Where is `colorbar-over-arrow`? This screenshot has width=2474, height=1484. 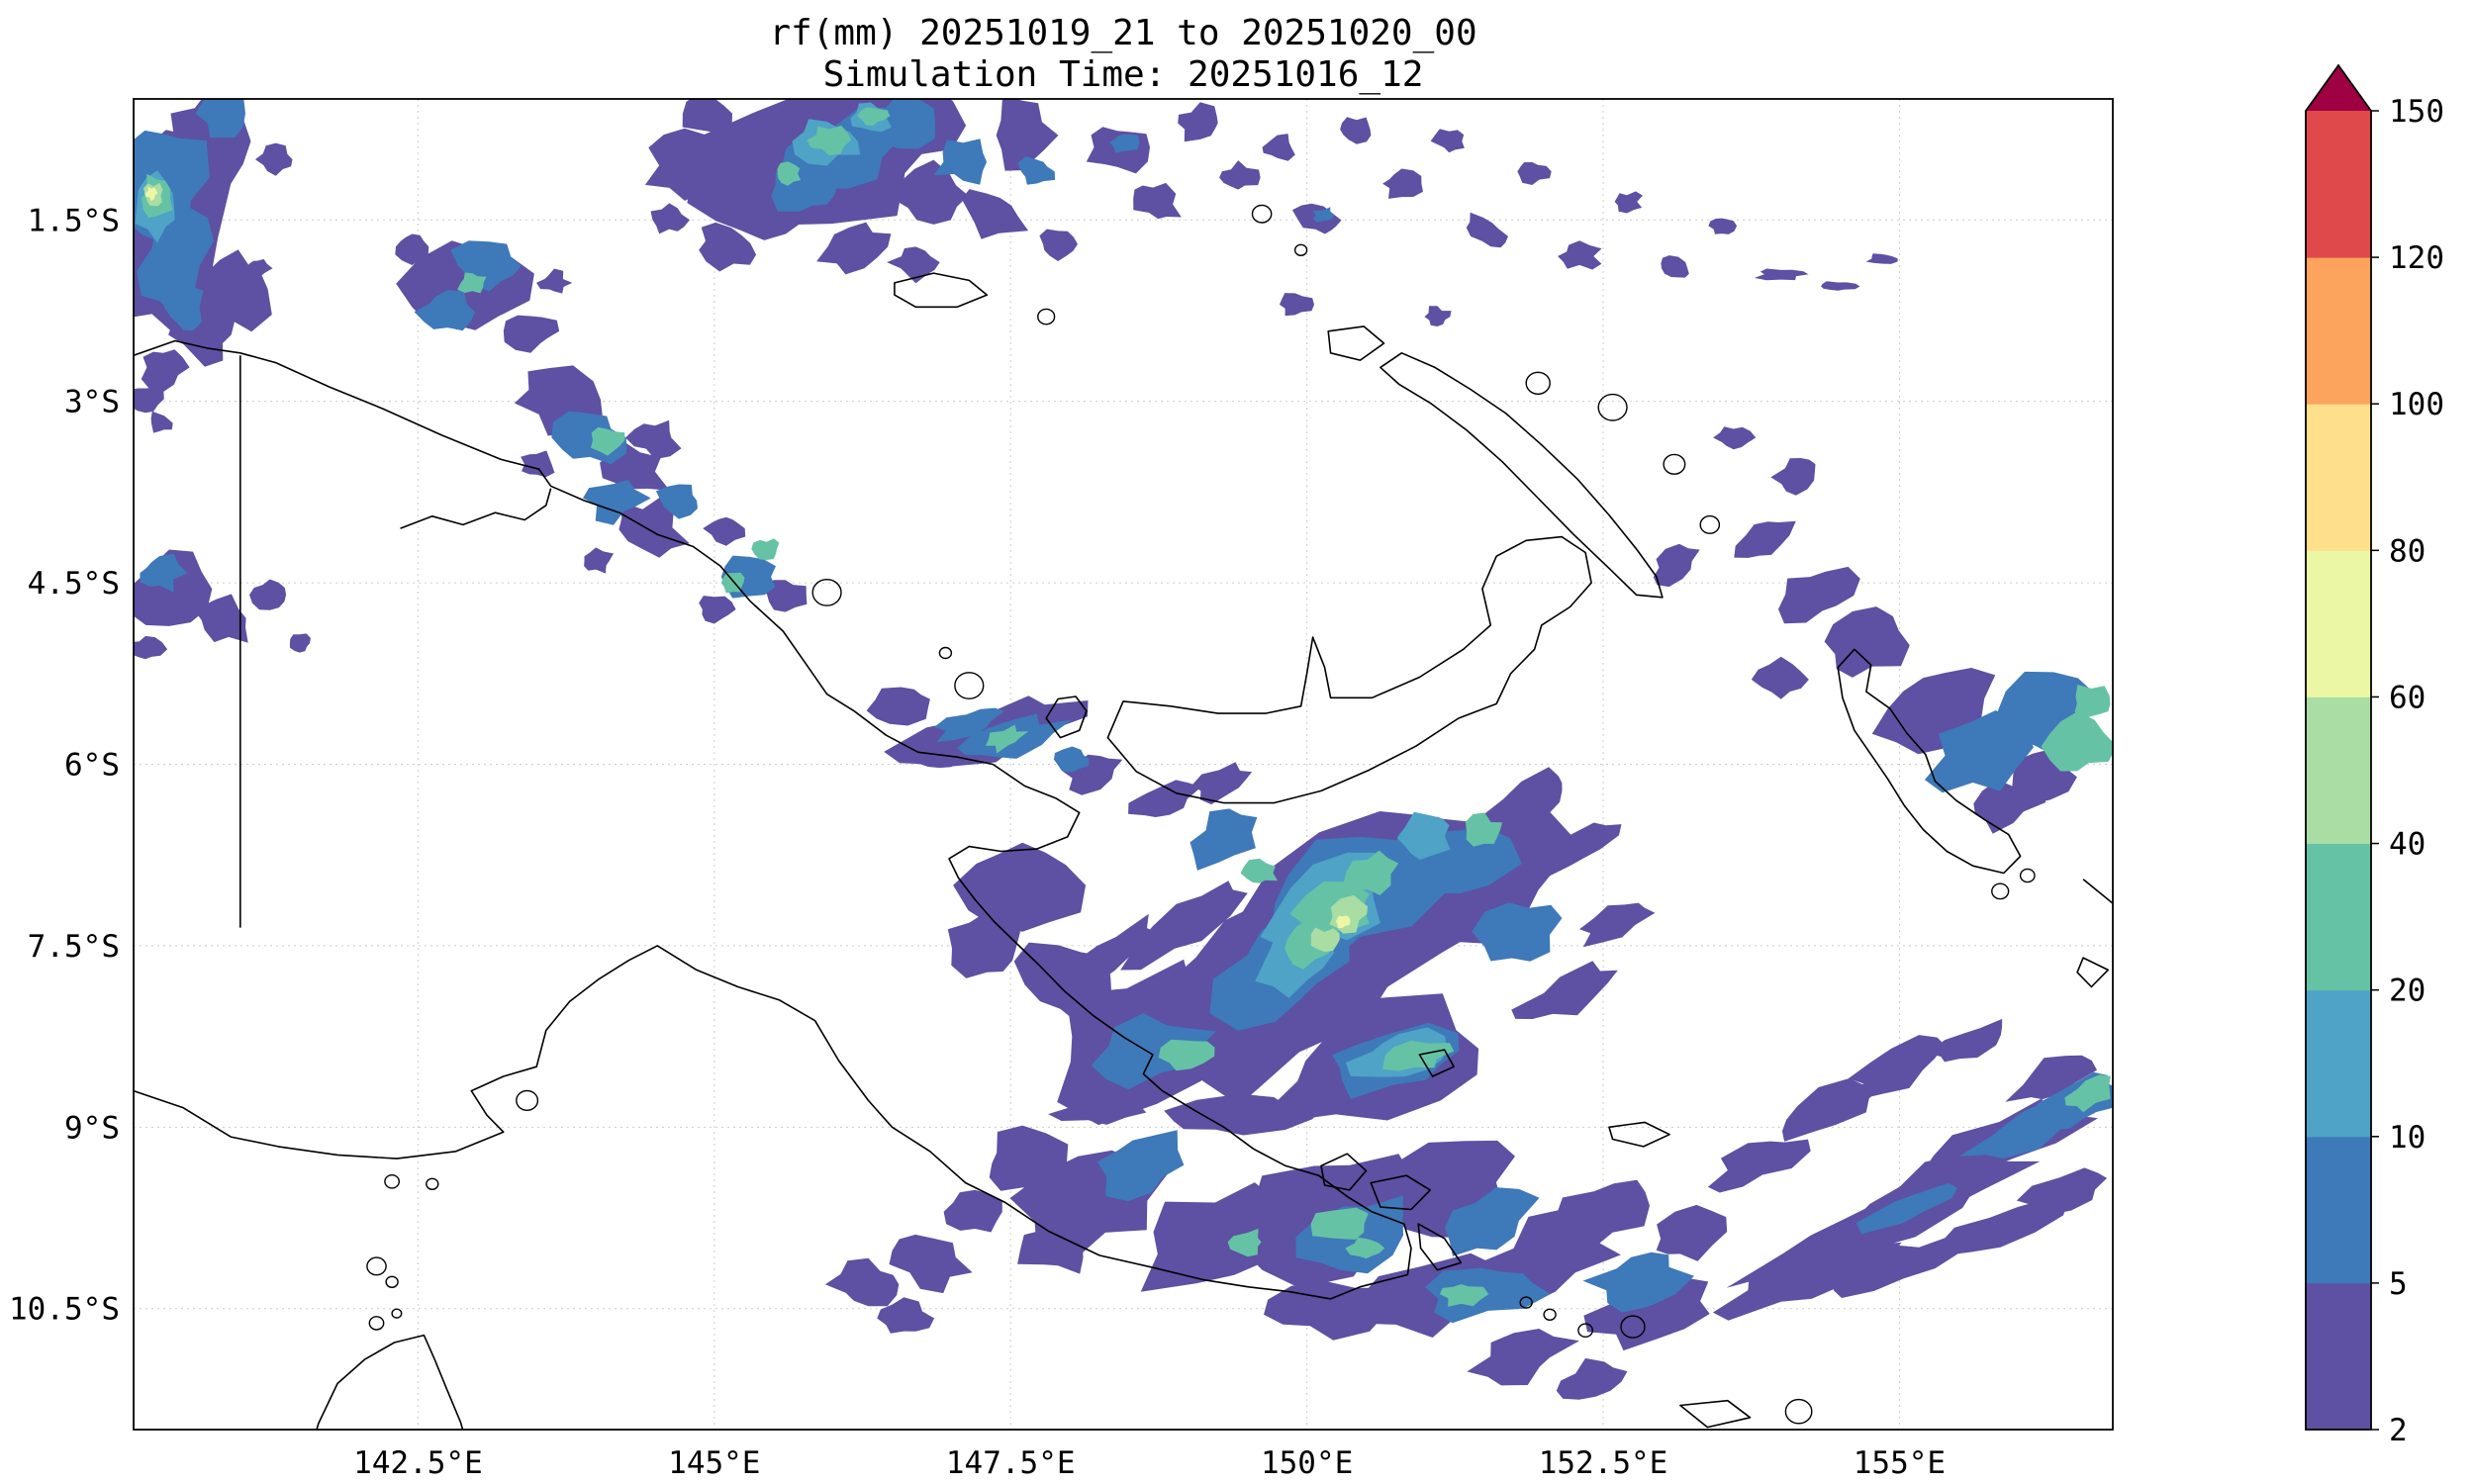
colorbar-over-arrow is located at coordinates (2338, 88).